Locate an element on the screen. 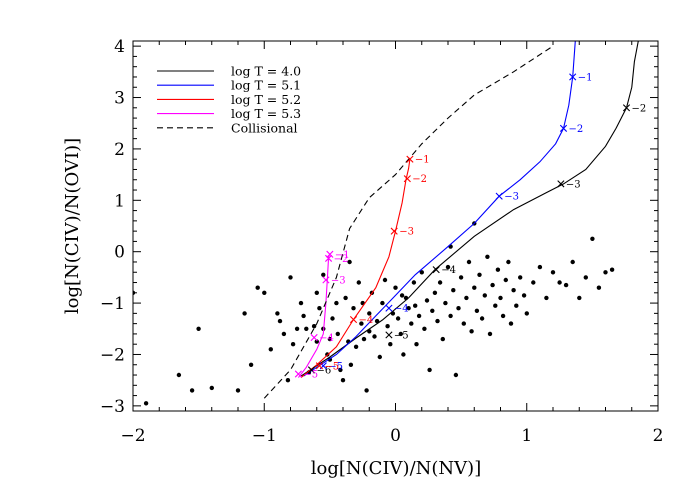  legend-label: log T = 5.3 is located at coordinates (266, 113).